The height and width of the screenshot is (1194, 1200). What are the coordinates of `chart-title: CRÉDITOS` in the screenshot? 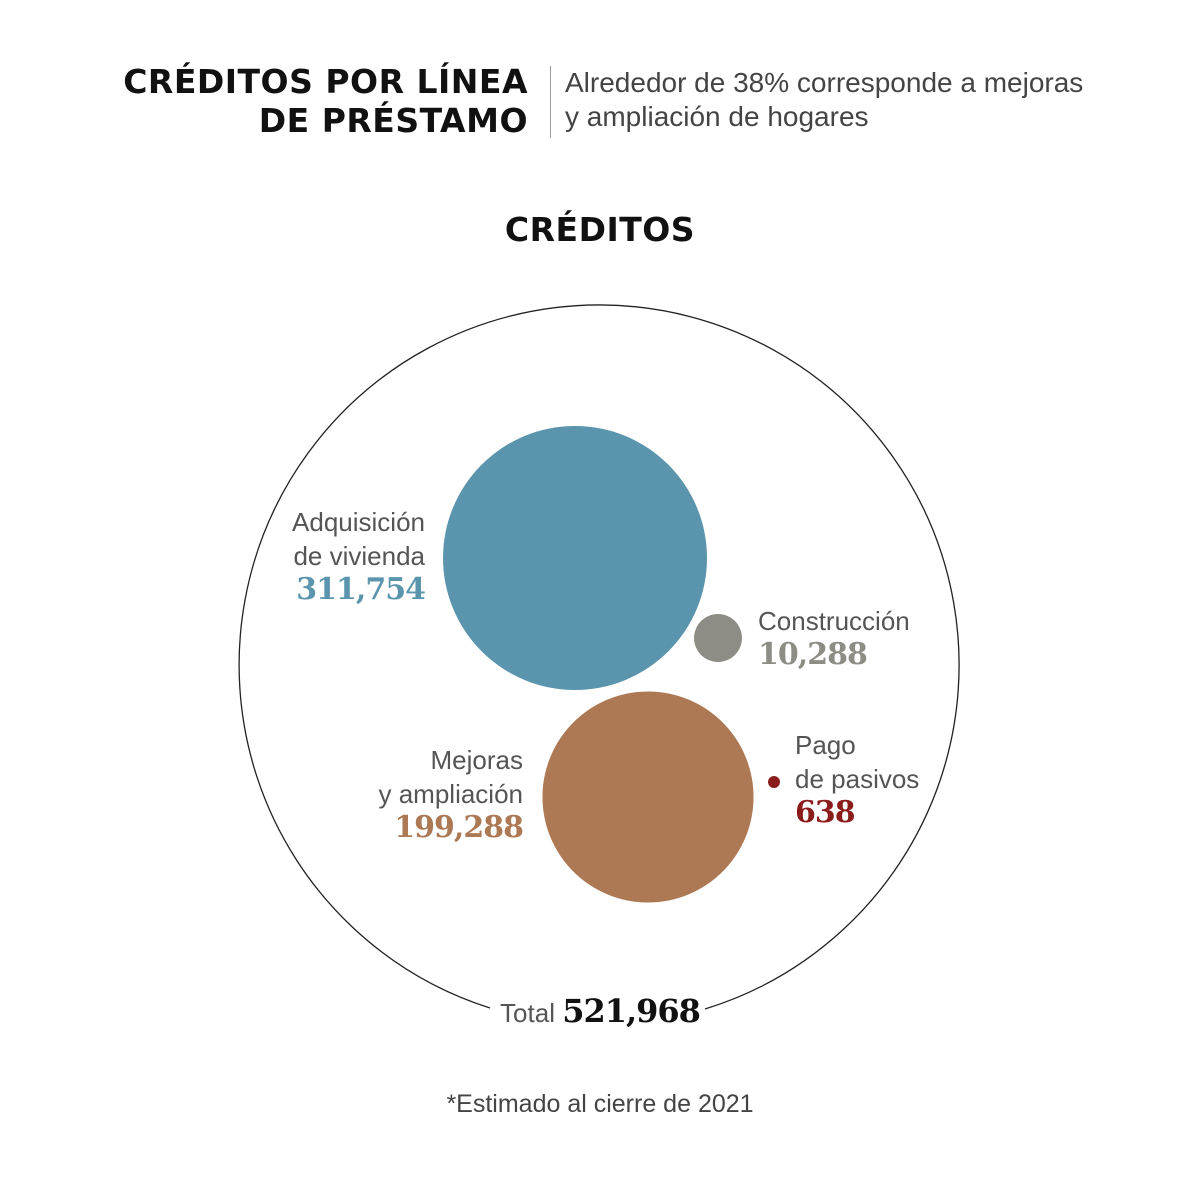 It's located at (600, 229).